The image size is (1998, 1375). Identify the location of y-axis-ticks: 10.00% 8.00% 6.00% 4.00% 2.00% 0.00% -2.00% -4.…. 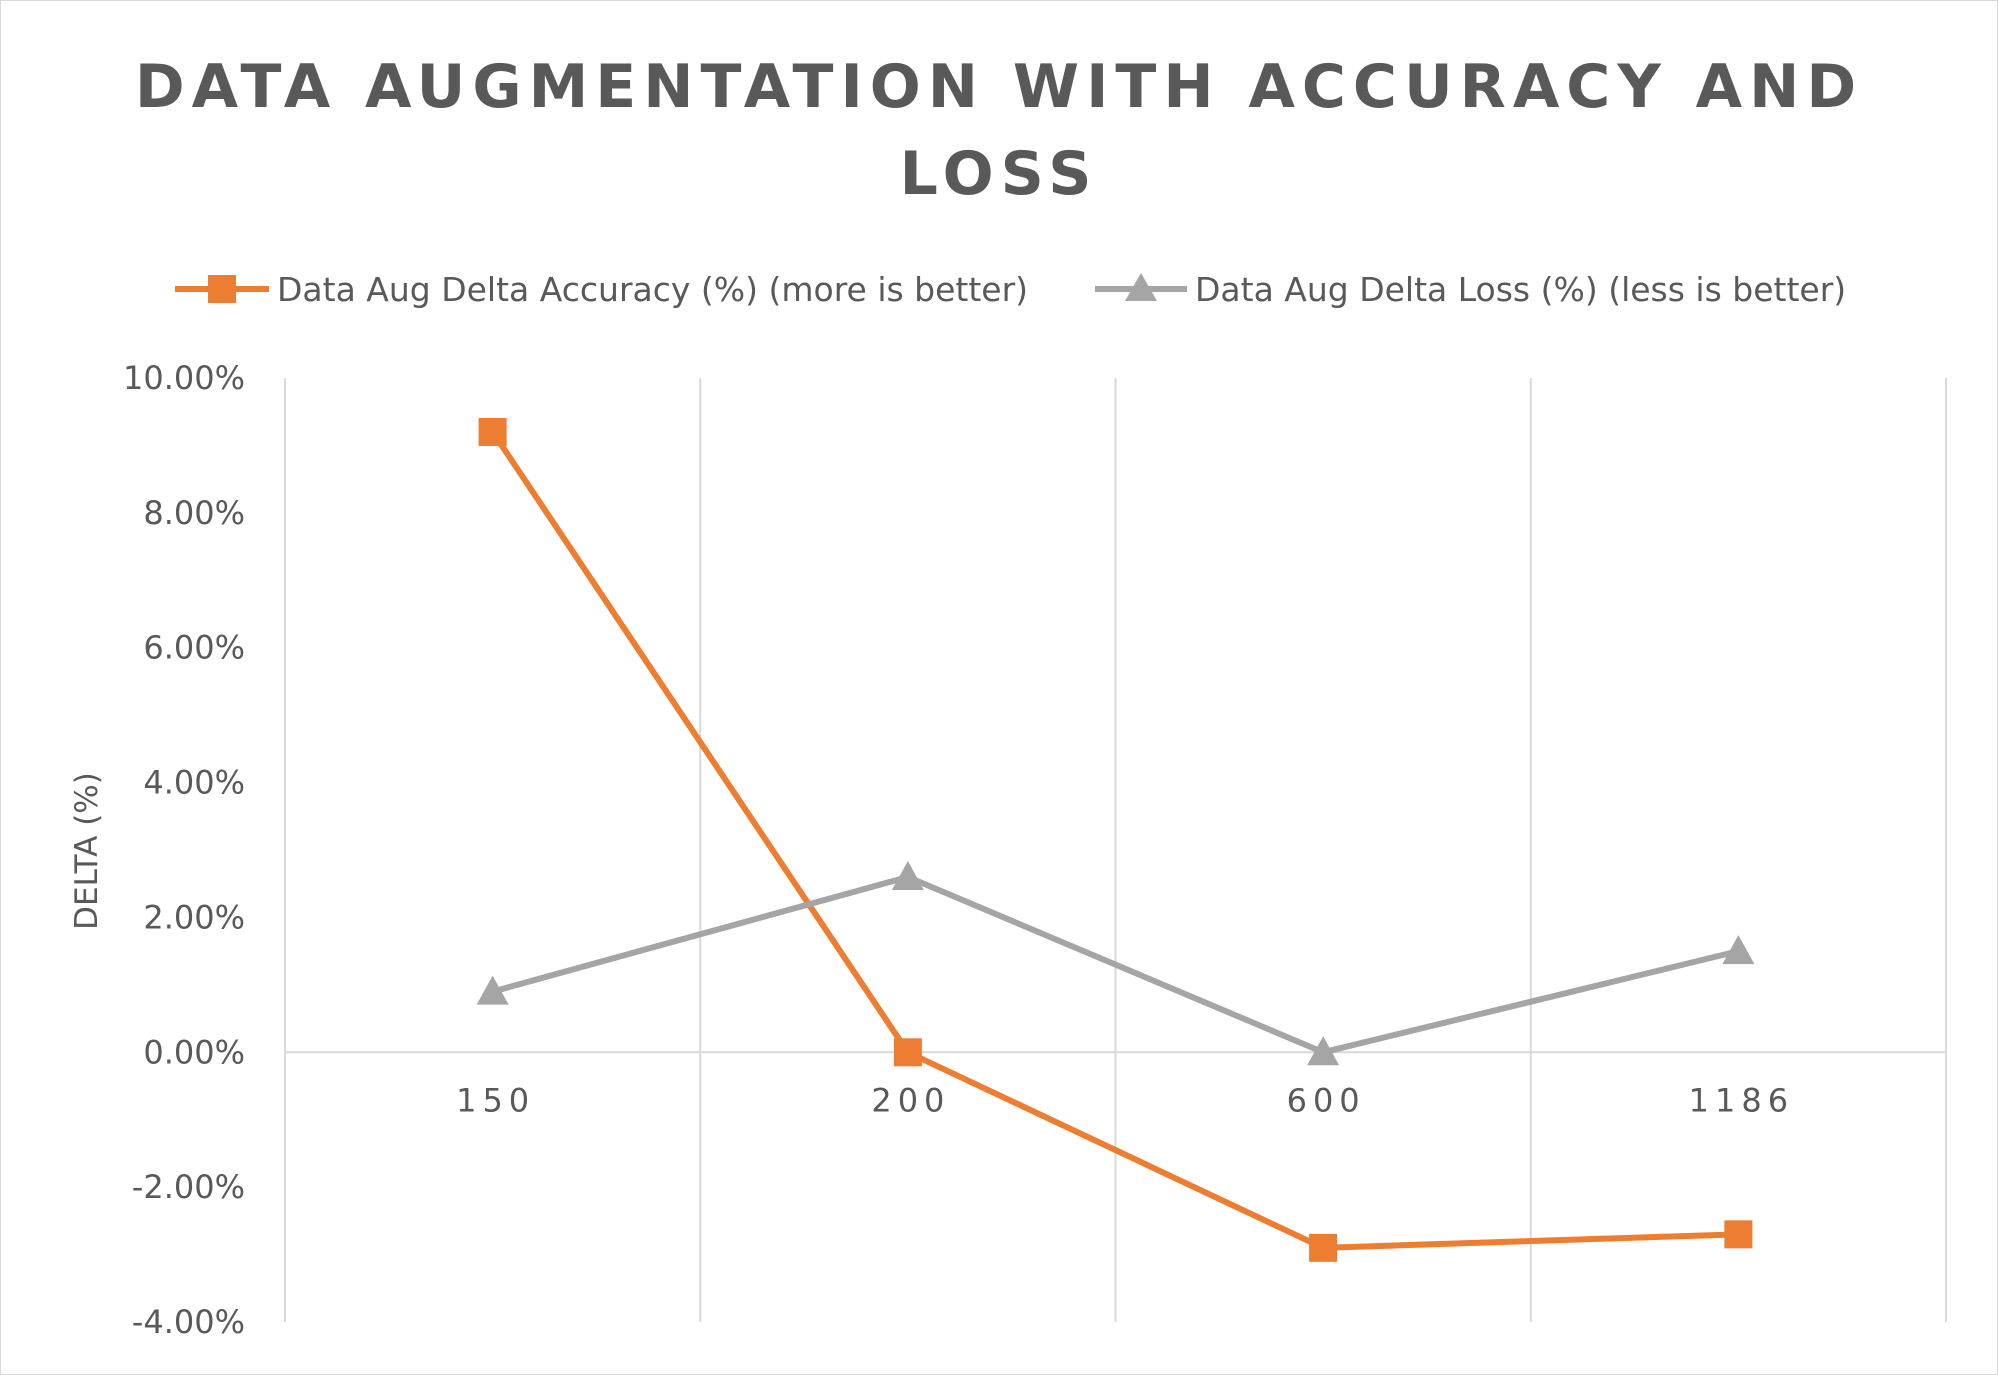
(184, 850).